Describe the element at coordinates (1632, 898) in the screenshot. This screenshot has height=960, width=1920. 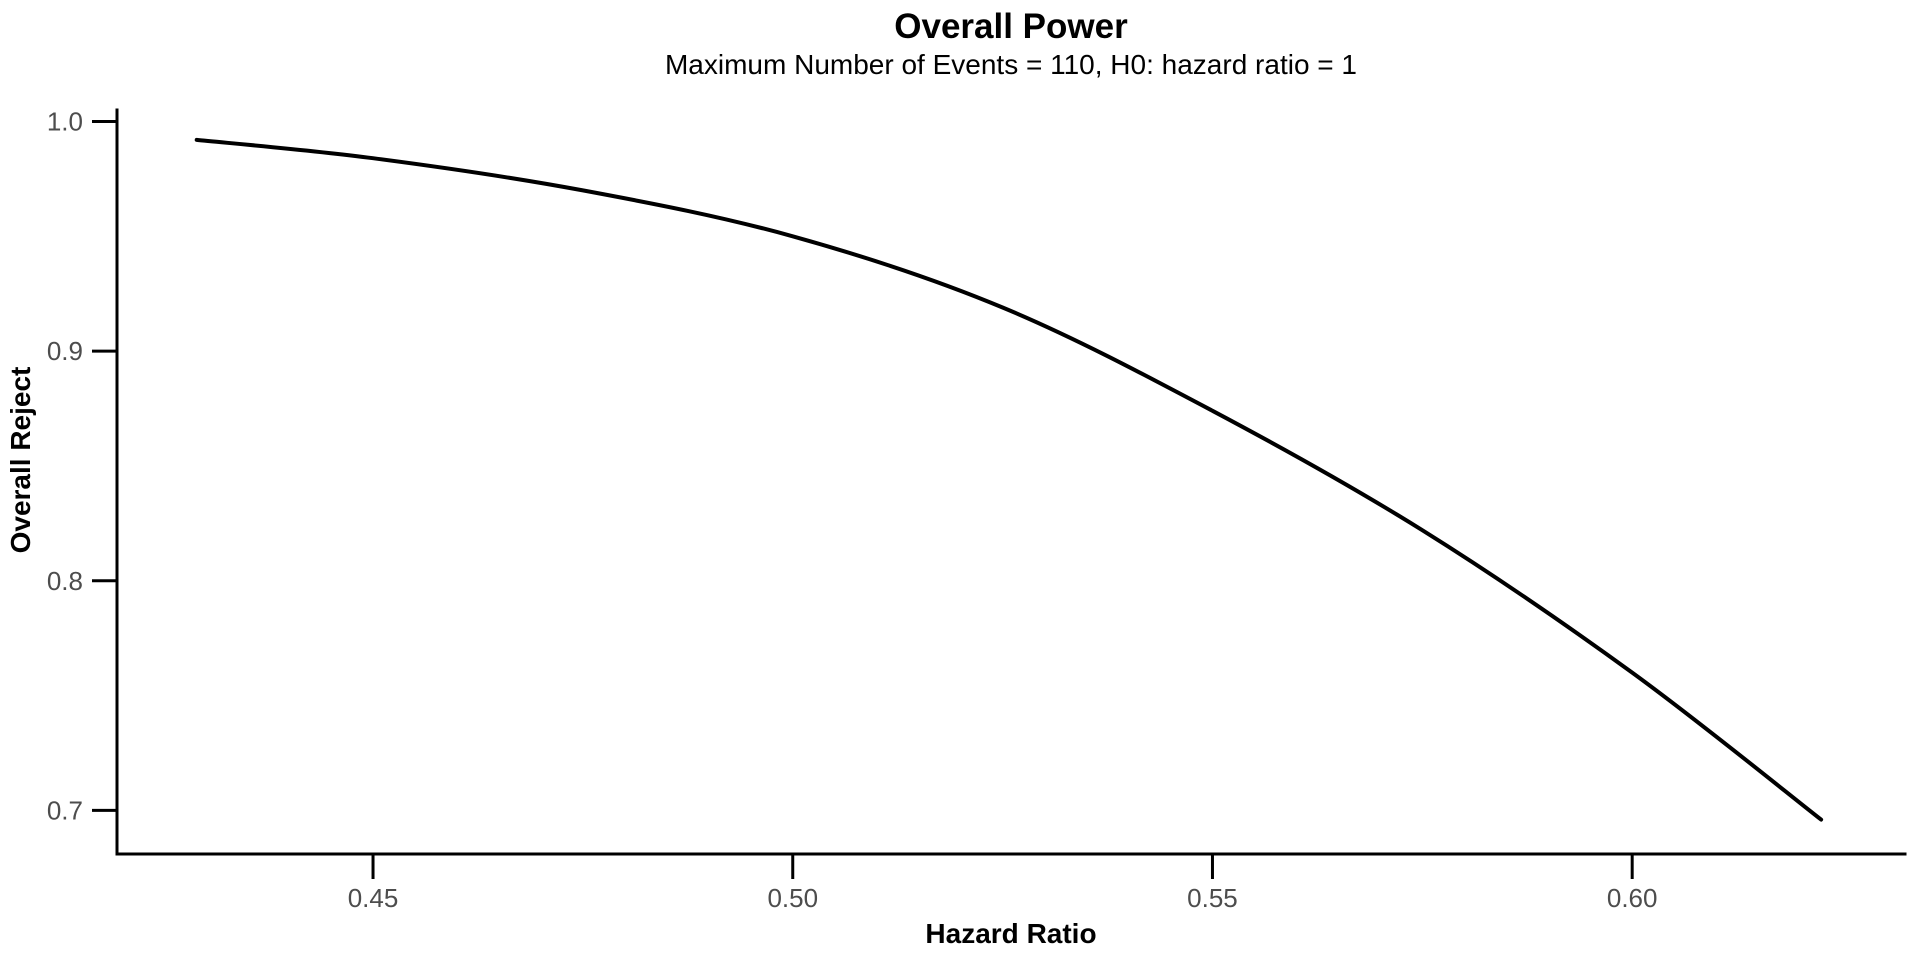
I see `x-tick-label: 0.60` at that location.